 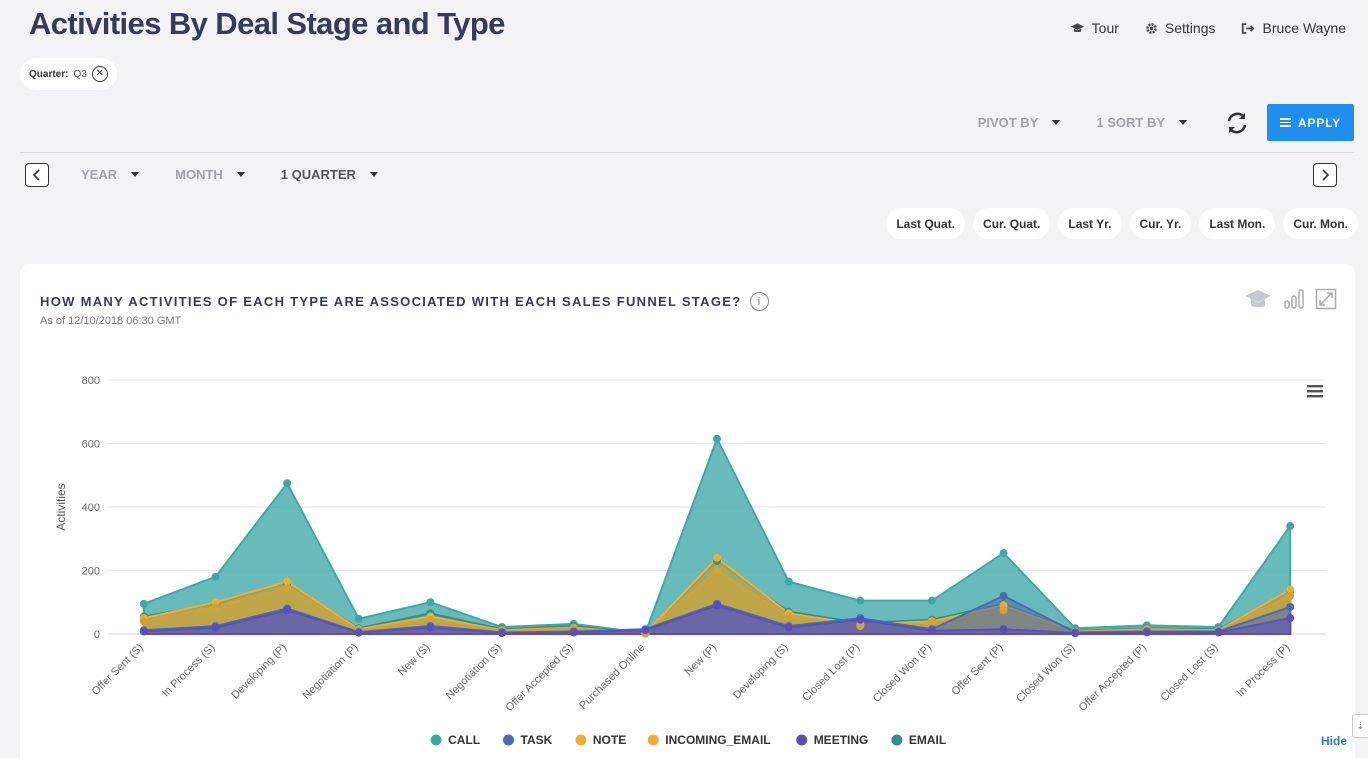 I want to click on quarter-label: 1 QUARTER, so click(x=318, y=174).